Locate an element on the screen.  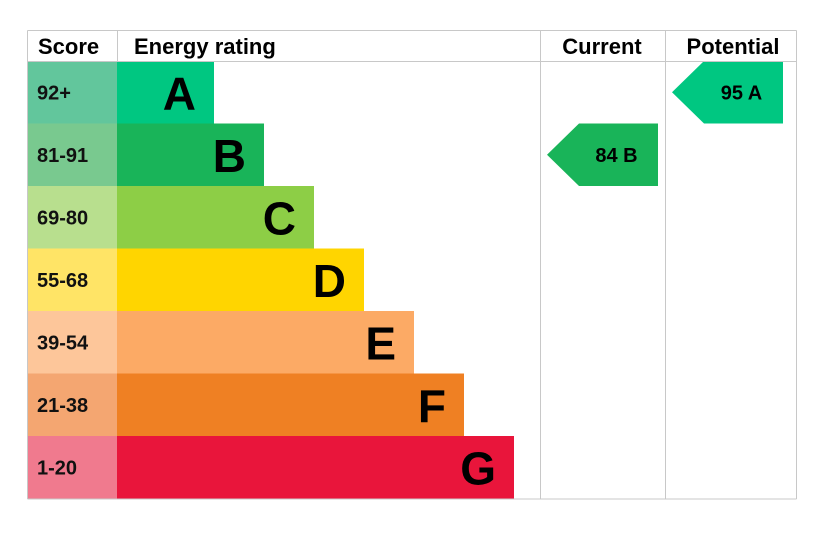
band-bar-c is located at coordinates (215, 217).